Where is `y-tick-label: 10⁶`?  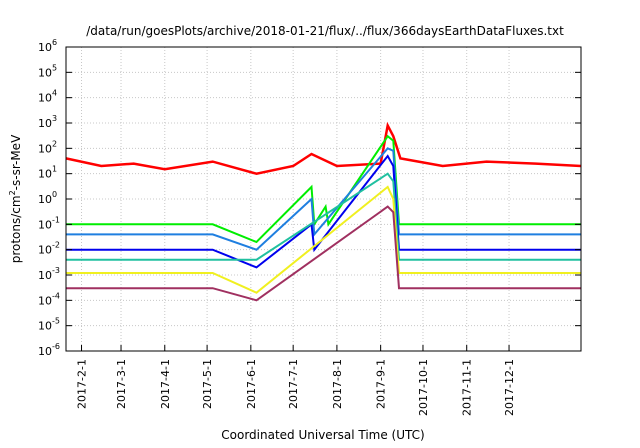
y-tick-label: 10⁶ is located at coordinates (47, 46).